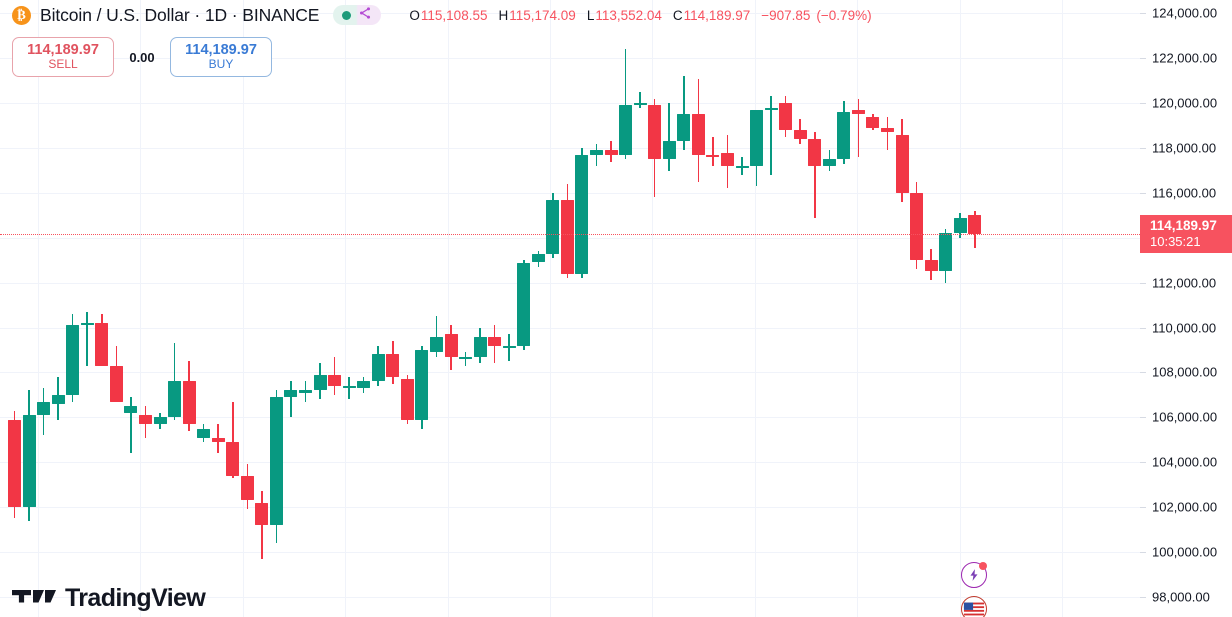 This screenshot has width=1232, height=617. Describe the element at coordinates (1185, 462) in the screenshot. I see `price-axis-label: 104,000.00` at that location.